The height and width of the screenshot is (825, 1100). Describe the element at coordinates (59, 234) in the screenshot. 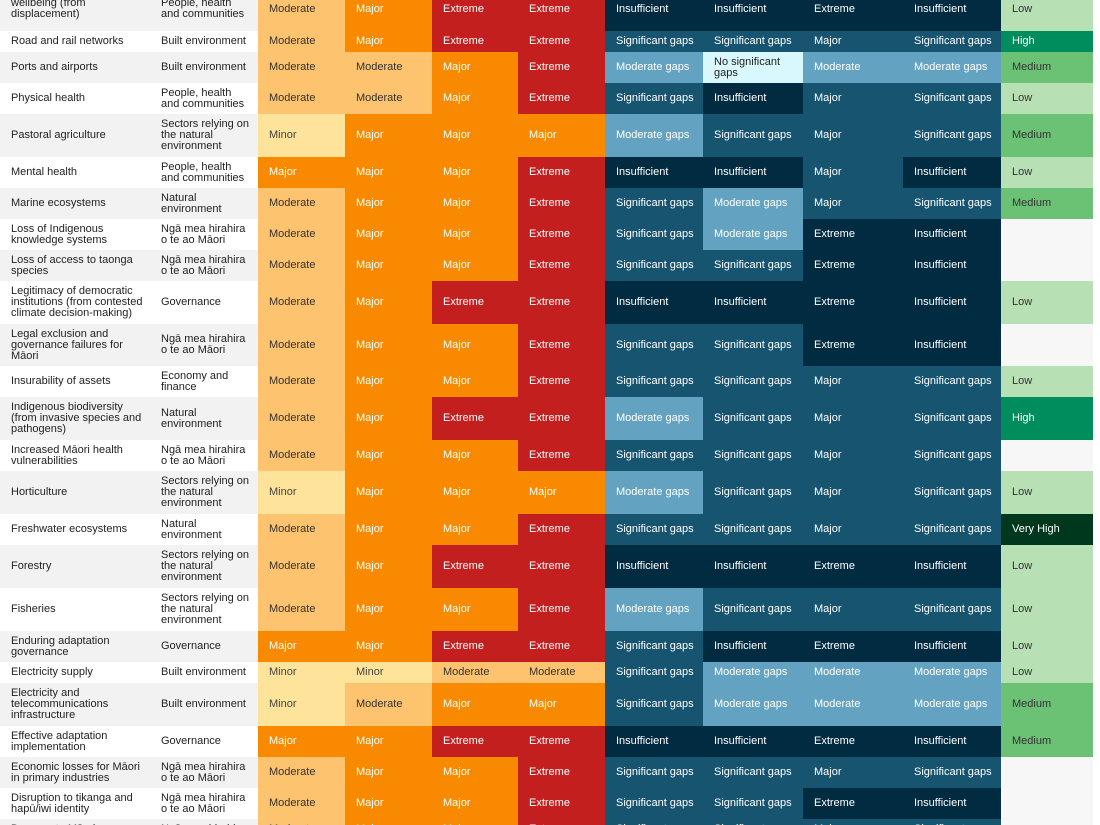

I see `risk-name-cell: Loss of Indigenous knowledge systems` at that location.